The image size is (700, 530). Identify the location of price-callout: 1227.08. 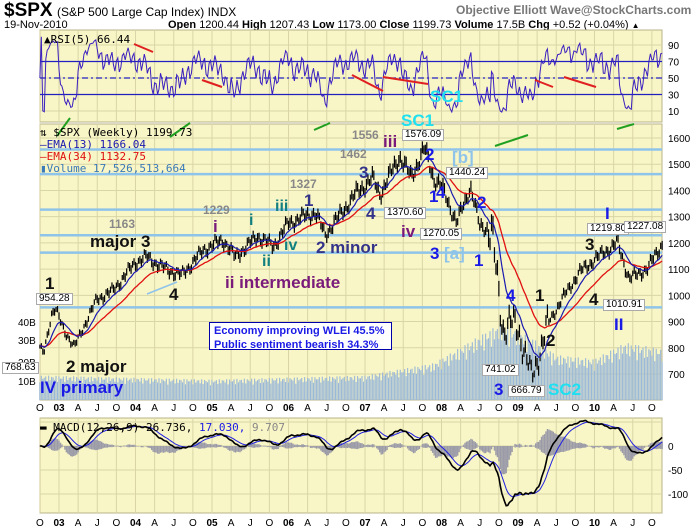
(645, 227).